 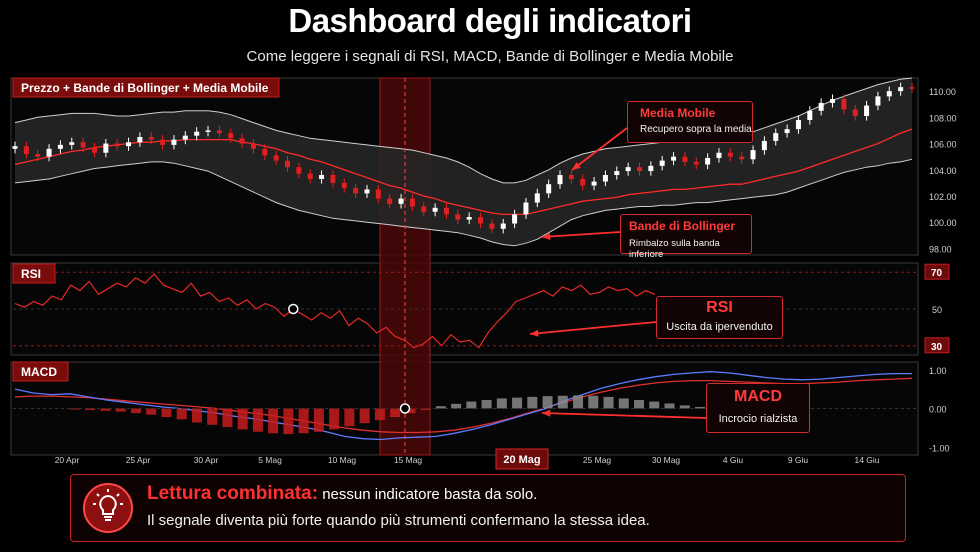 I want to click on callout-rsi: RSI Uscita da ipervenduto, so click(x=719, y=317).